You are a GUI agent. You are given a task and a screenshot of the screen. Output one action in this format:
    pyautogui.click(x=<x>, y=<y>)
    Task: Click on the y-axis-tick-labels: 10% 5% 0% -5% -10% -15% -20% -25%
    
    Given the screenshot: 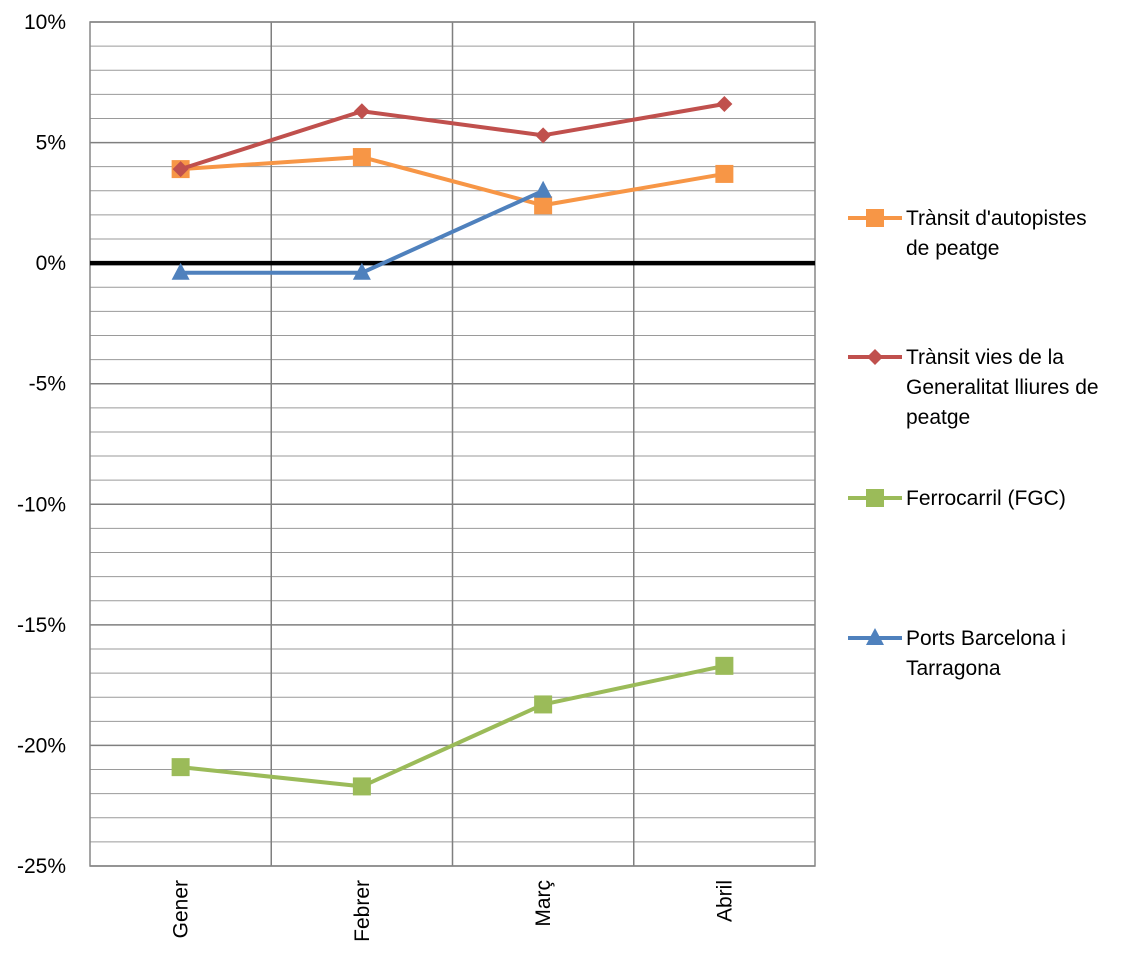 What is the action you would take?
    pyautogui.click(x=41, y=444)
    